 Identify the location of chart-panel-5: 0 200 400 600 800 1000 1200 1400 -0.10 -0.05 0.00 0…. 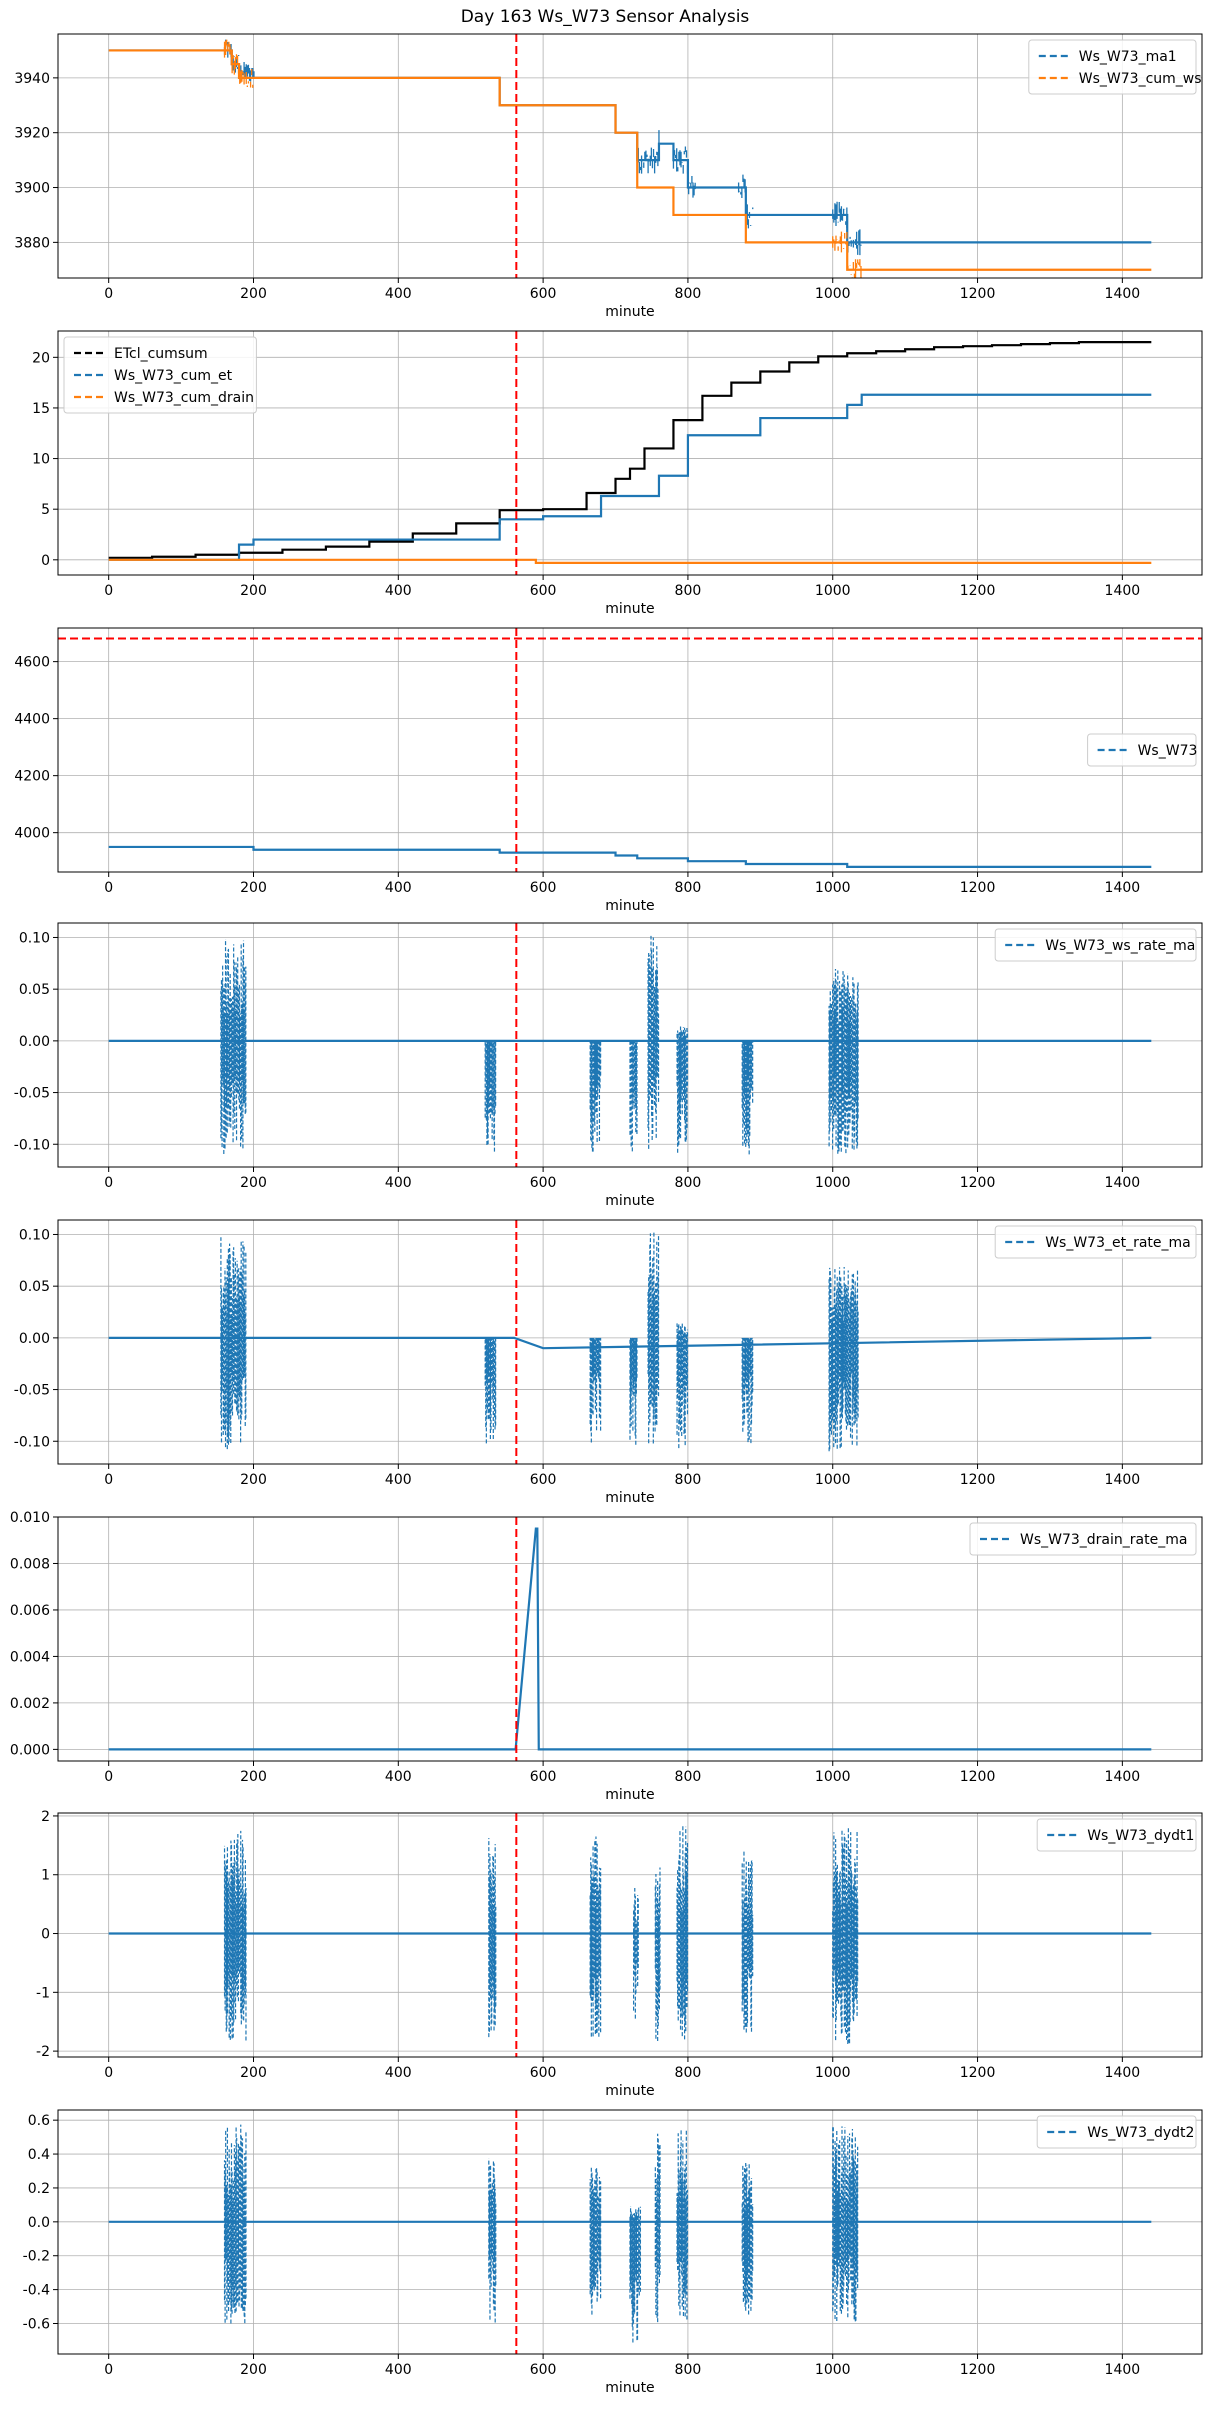
(608, 1362).